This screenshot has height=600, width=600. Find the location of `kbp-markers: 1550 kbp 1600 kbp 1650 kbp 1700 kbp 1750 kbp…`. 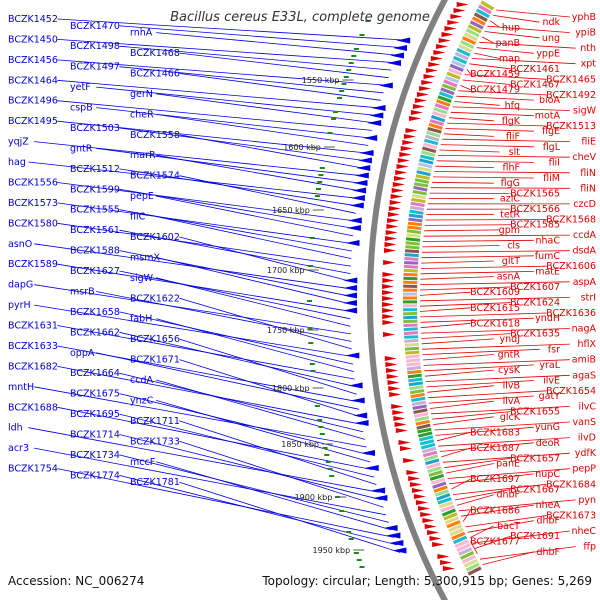

kbp-markers: 1550 kbp 1600 kbp 1650 kbp 1700 kbp 1750 kbp… is located at coordinates (316, 315).